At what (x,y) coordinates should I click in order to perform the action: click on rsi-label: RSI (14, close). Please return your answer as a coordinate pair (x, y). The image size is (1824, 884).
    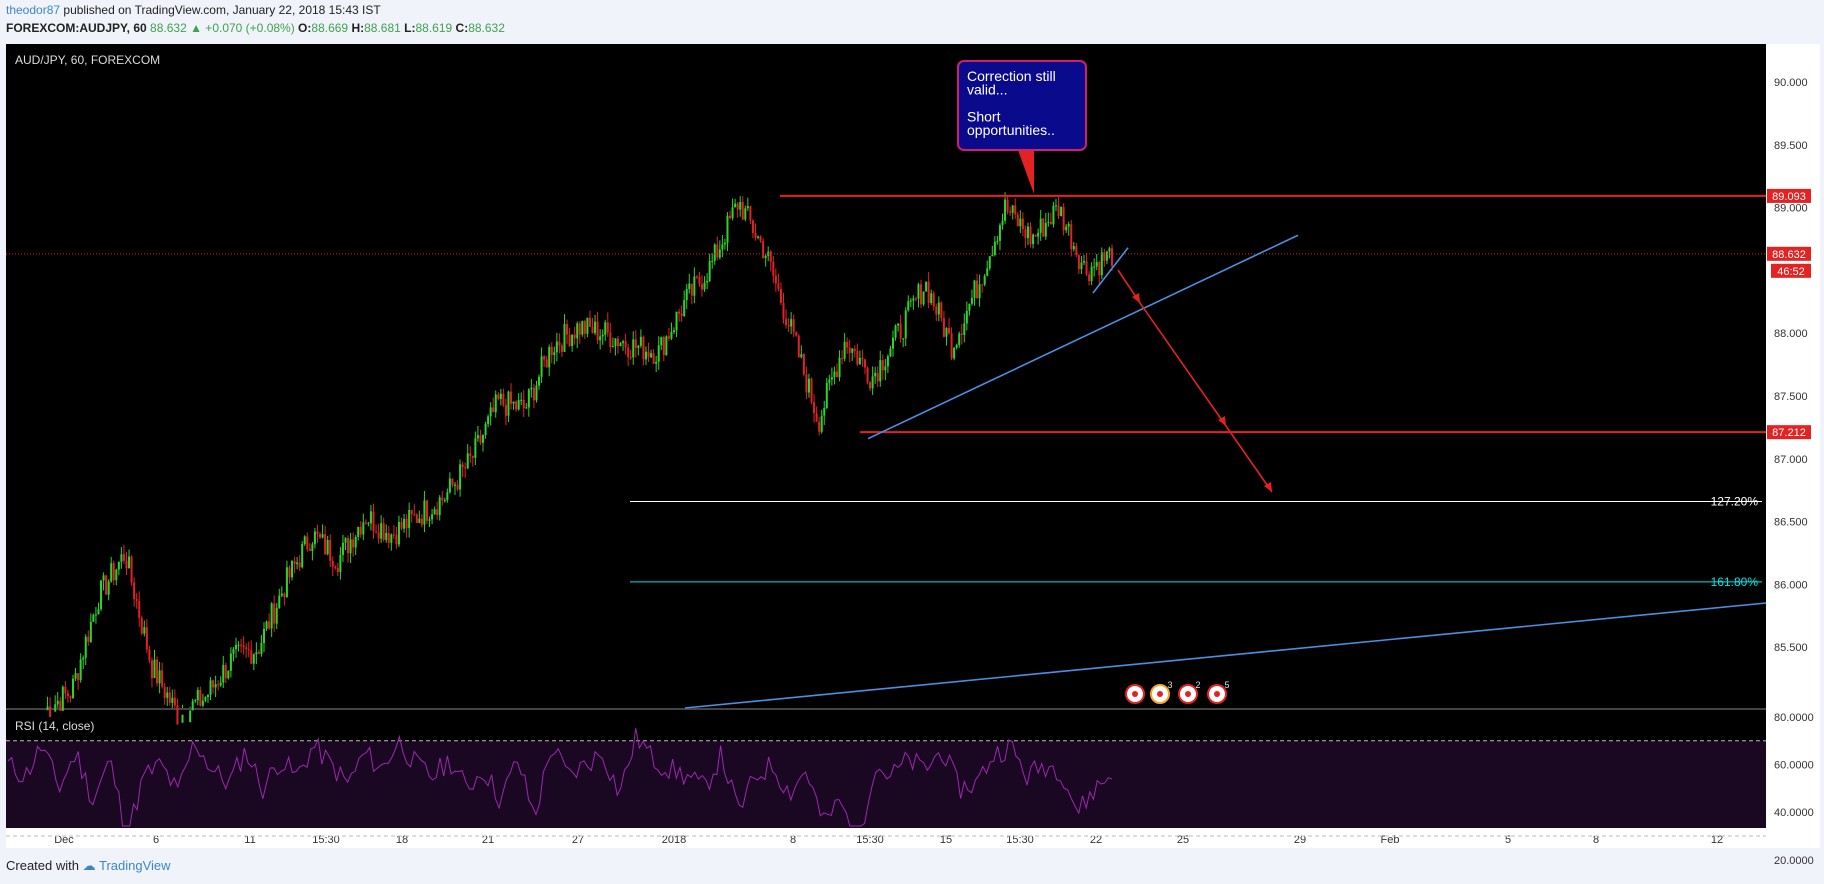
    Looking at the image, I should click on (54, 726).